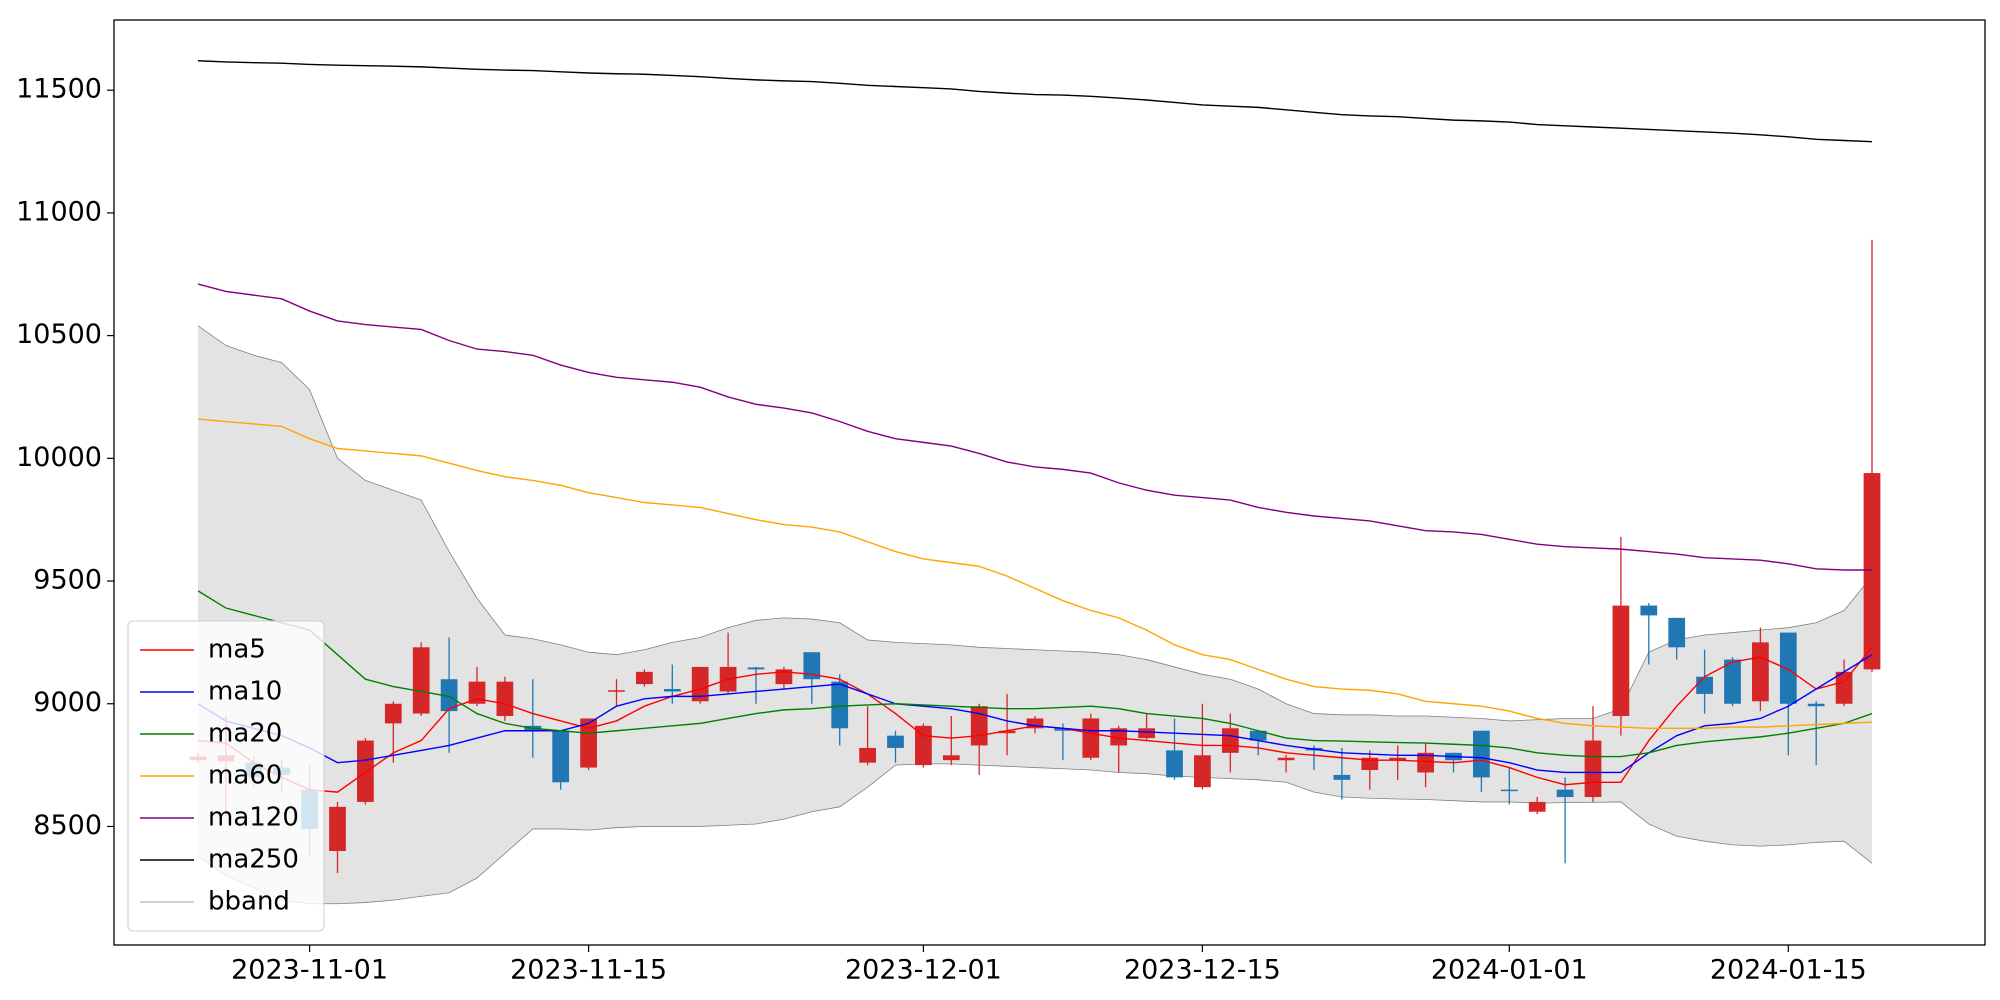 This screenshot has width=2000, height=1000. I want to click on bband-lower, so click(1035, 834).